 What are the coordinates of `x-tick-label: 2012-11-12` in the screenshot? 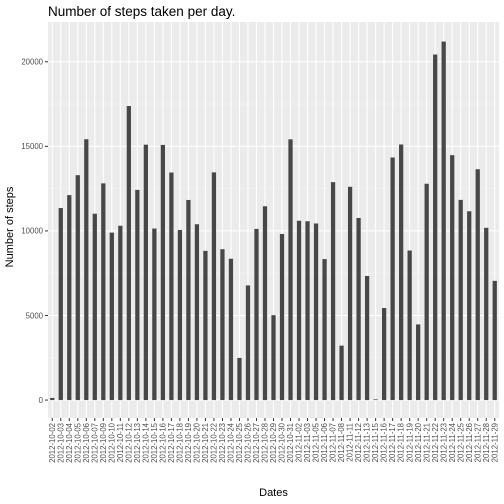 It's located at (358, 442).